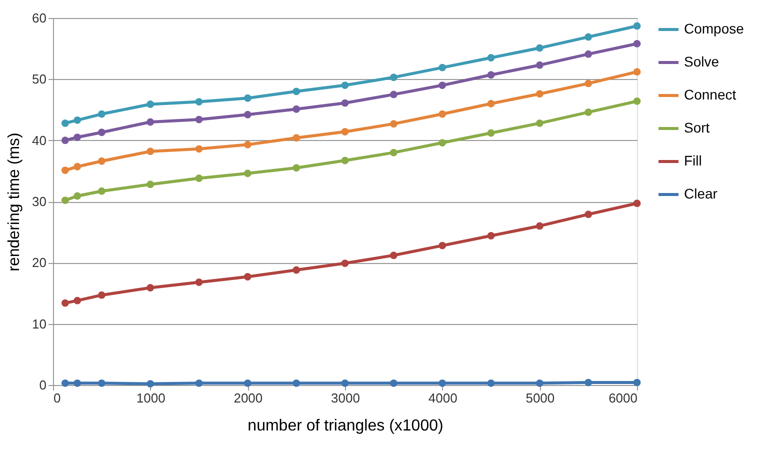  Describe the element at coordinates (39, 140) in the screenshot. I see `y-tick-label: 40` at that location.